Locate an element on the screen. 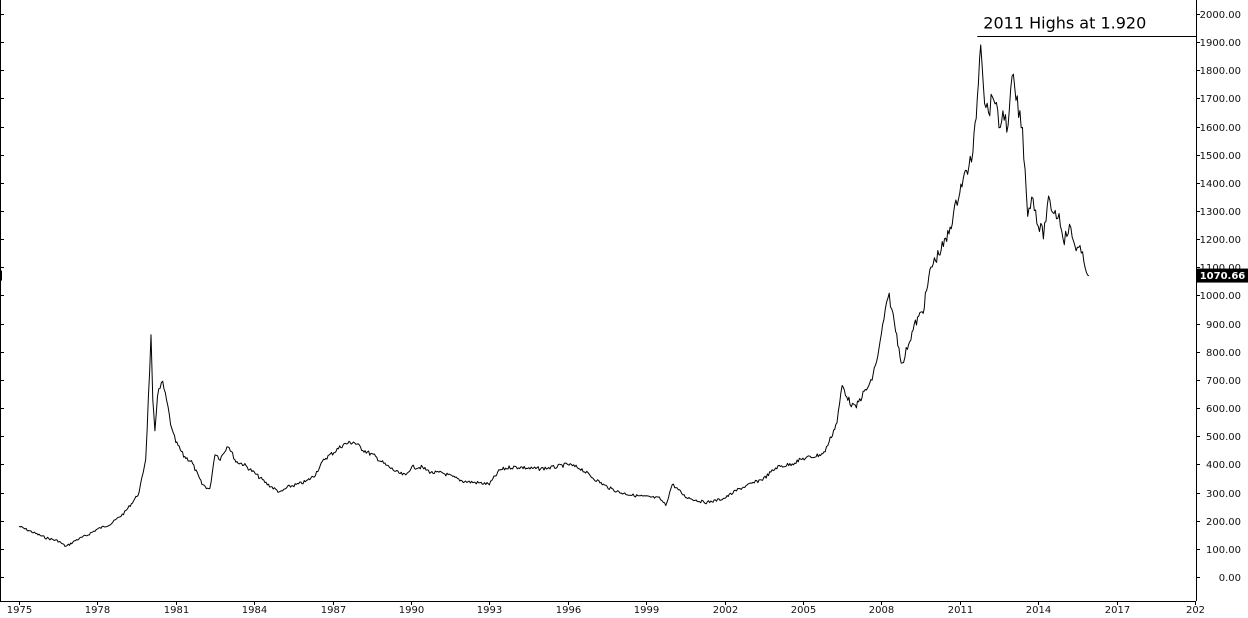 The image size is (1248, 618). y-tick-label: 200.00 is located at coordinates (1223, 522).